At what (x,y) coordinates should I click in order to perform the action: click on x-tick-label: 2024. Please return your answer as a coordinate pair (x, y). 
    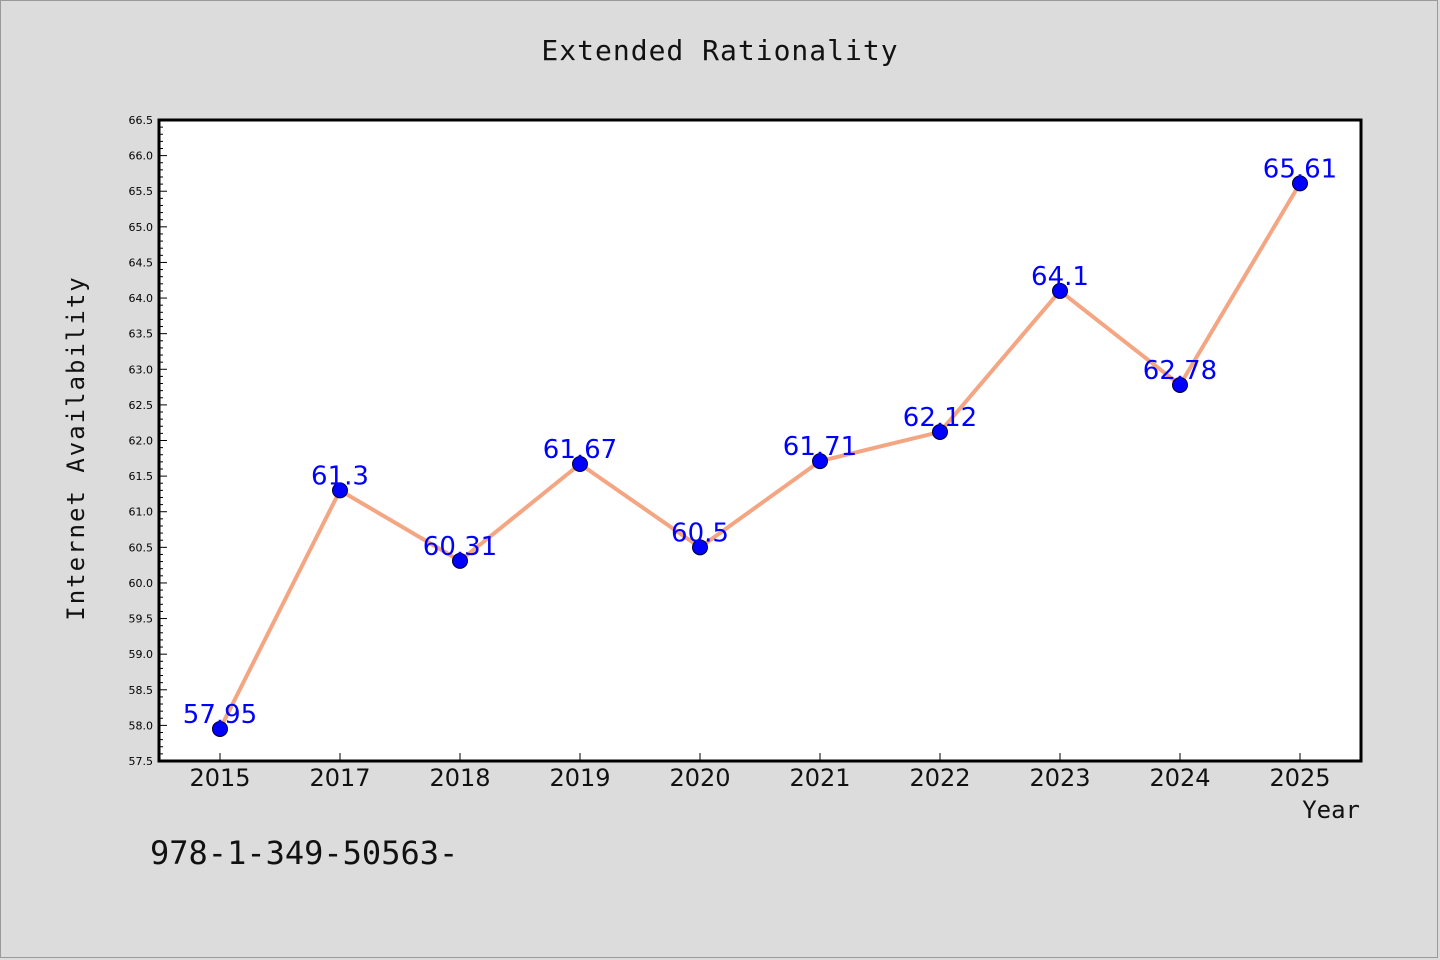
    Looking at the image, I should click on (1179, 778).